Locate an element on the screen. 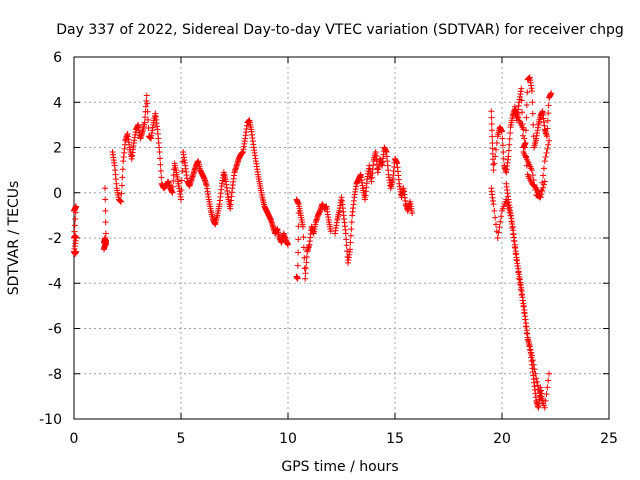  y-tick-label: 2 is located at coordinates (57, 149).